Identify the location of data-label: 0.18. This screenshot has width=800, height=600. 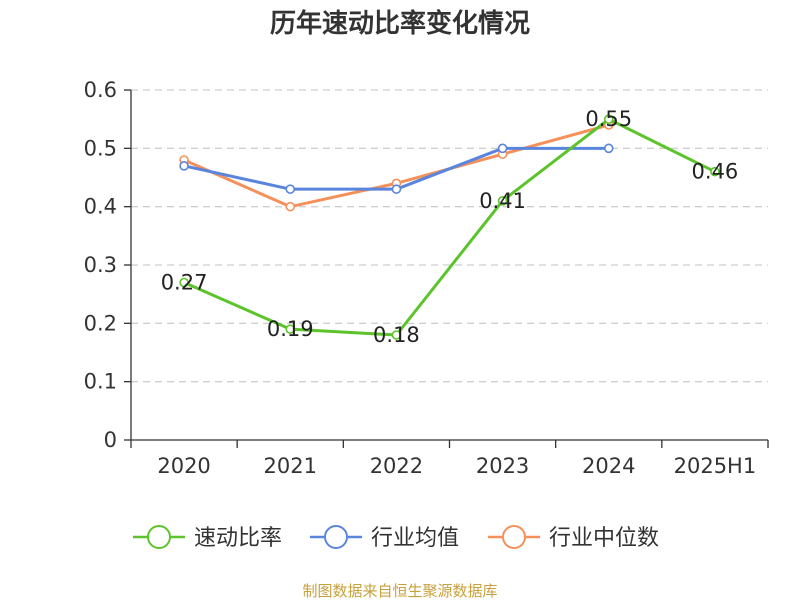
(396, 335).